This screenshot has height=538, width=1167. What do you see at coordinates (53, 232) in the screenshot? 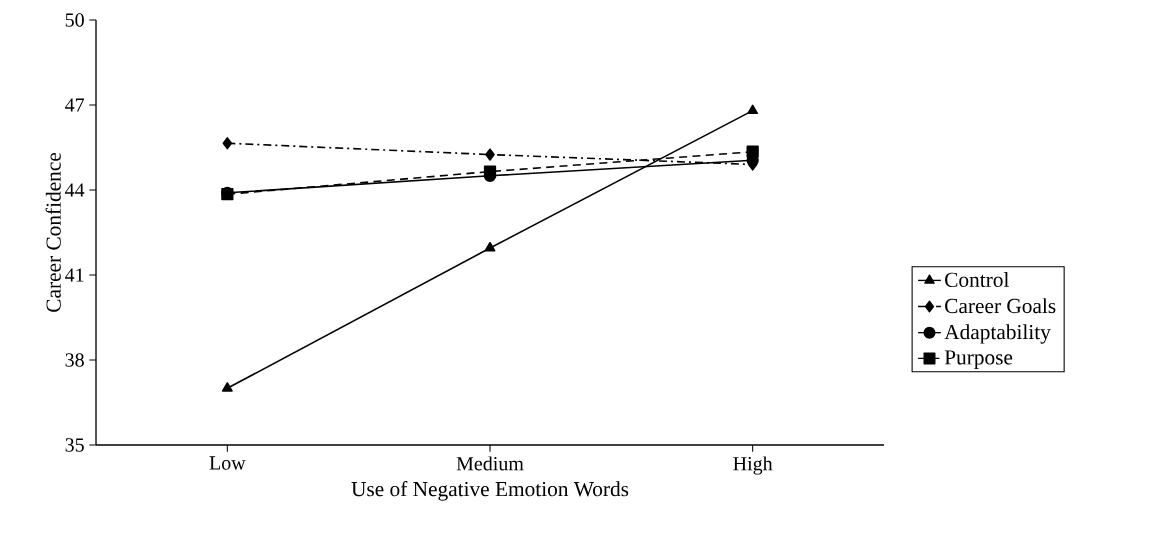
I see `y-axis-title: Career Confidence` at bounding box center [53, 232].